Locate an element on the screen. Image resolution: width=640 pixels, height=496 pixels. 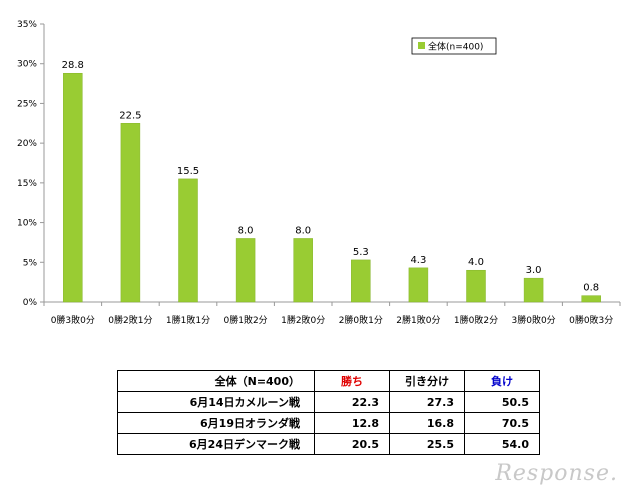
legend-box is located at coordinates (454, 46).